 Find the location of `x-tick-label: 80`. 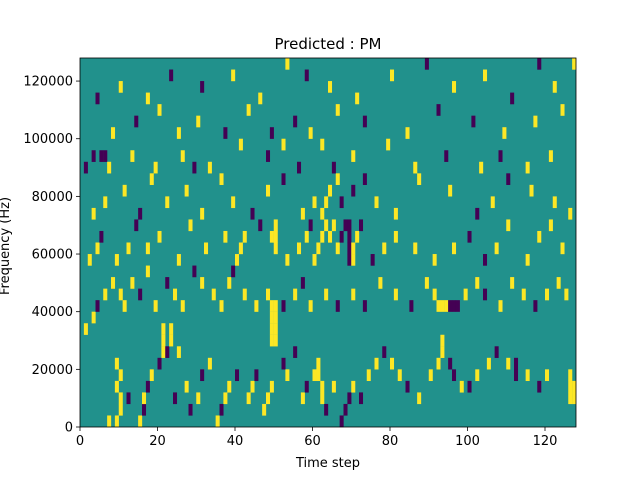

x-tick-label: 80 is located at coordinates (390, 441).